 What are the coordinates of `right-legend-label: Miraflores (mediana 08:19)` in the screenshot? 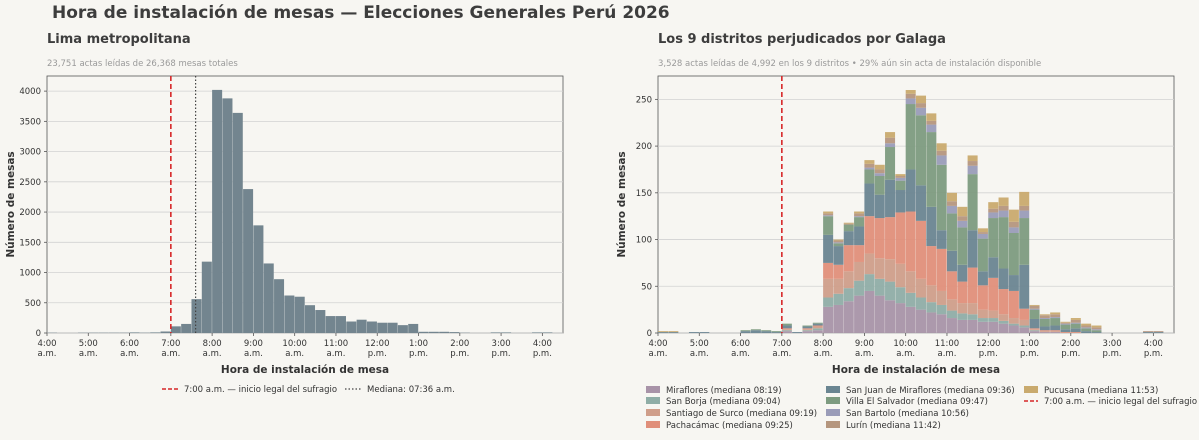 It's located at (724, 391).